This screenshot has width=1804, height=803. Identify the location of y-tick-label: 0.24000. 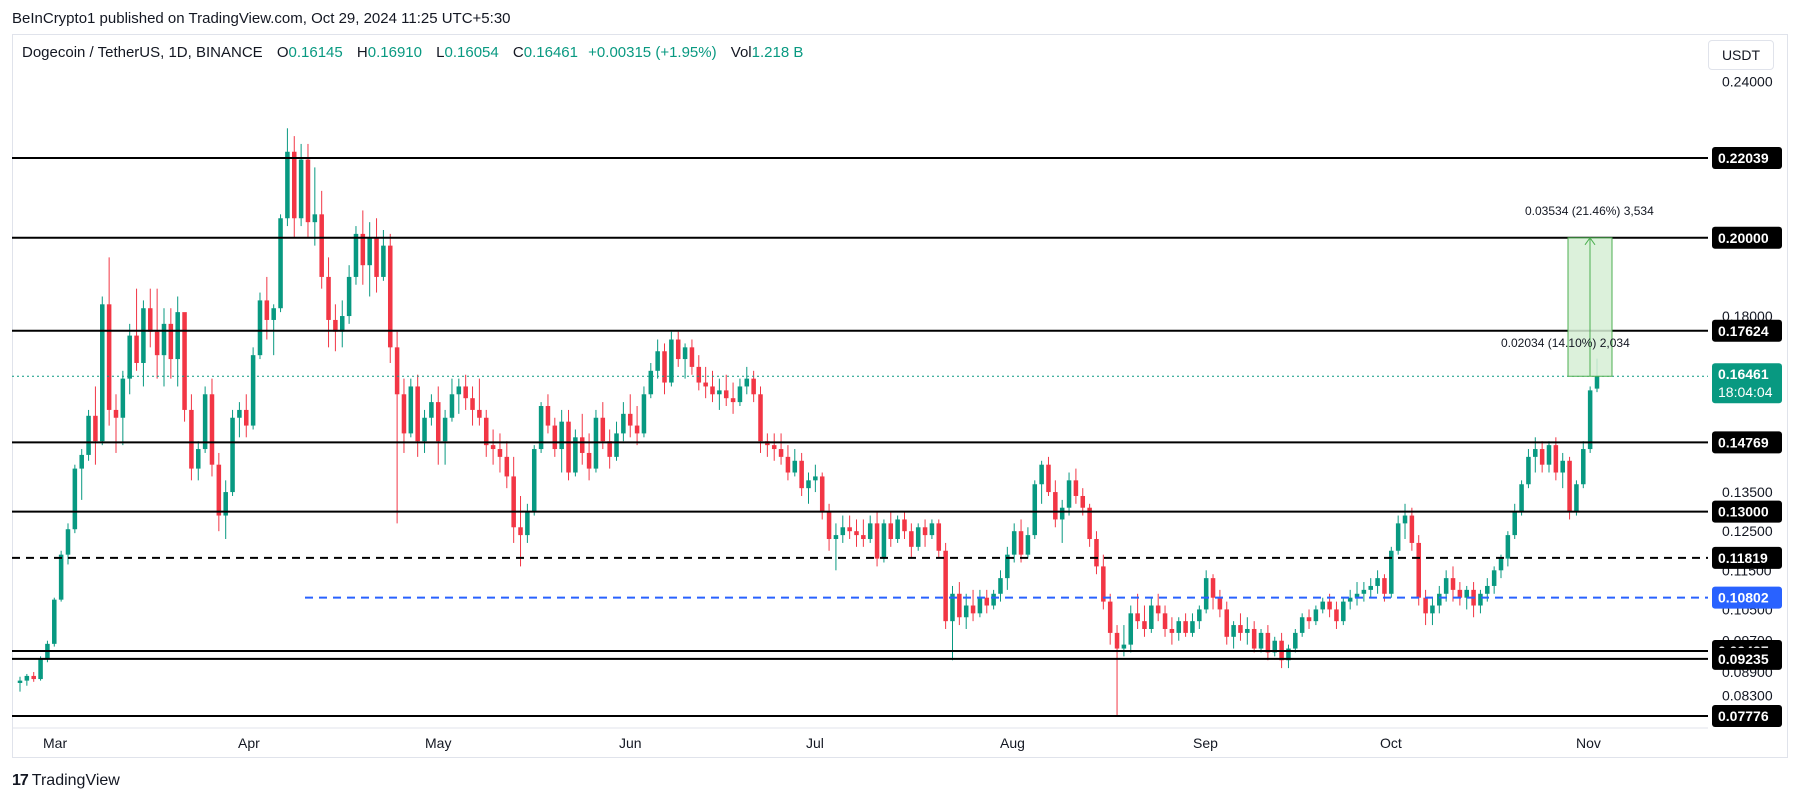
(1747, 81).